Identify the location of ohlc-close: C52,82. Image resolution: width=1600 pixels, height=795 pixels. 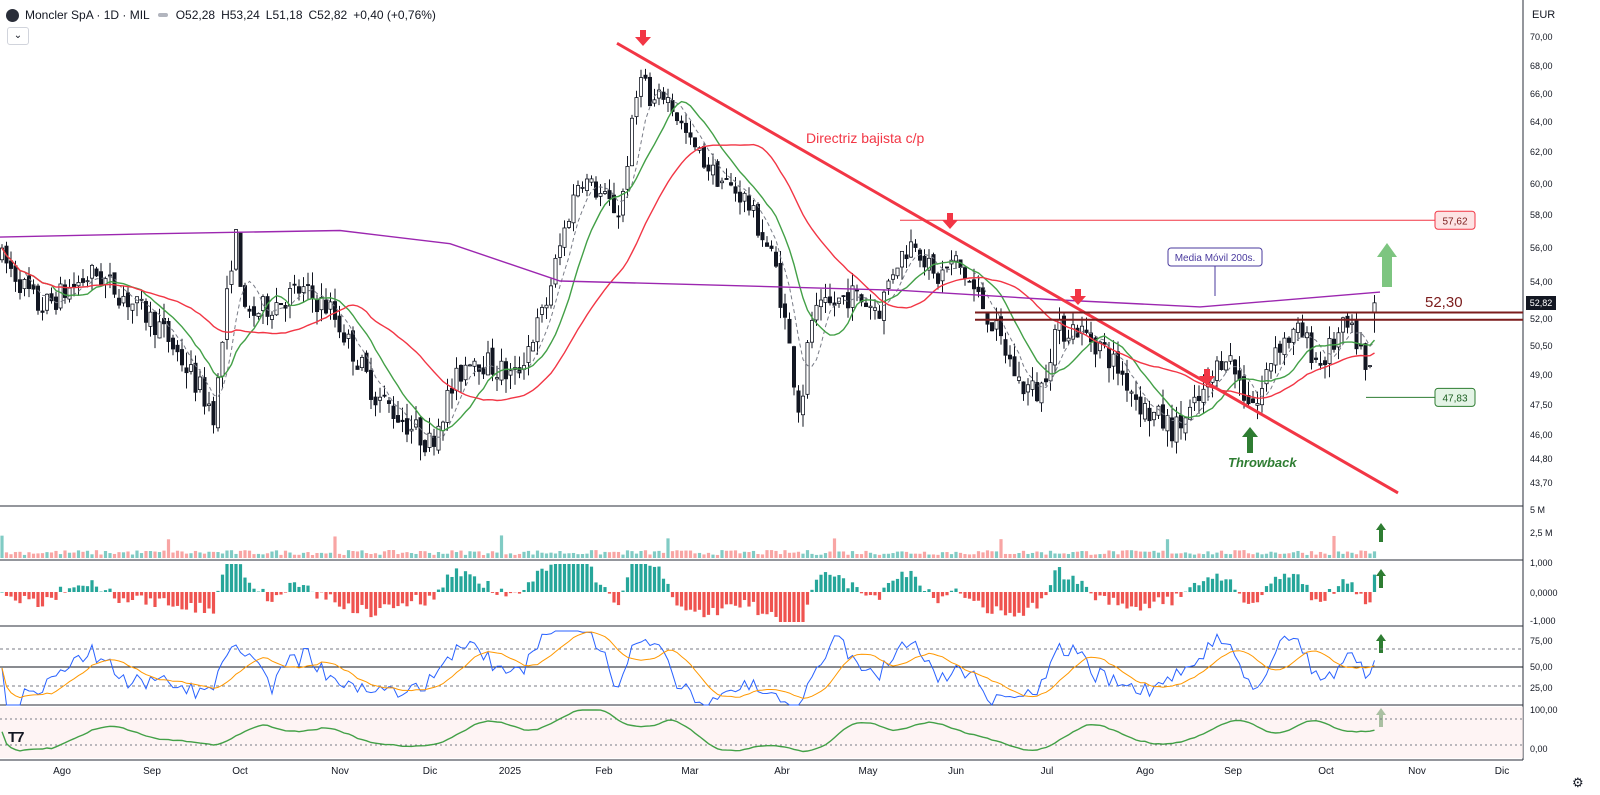
(328, 15).